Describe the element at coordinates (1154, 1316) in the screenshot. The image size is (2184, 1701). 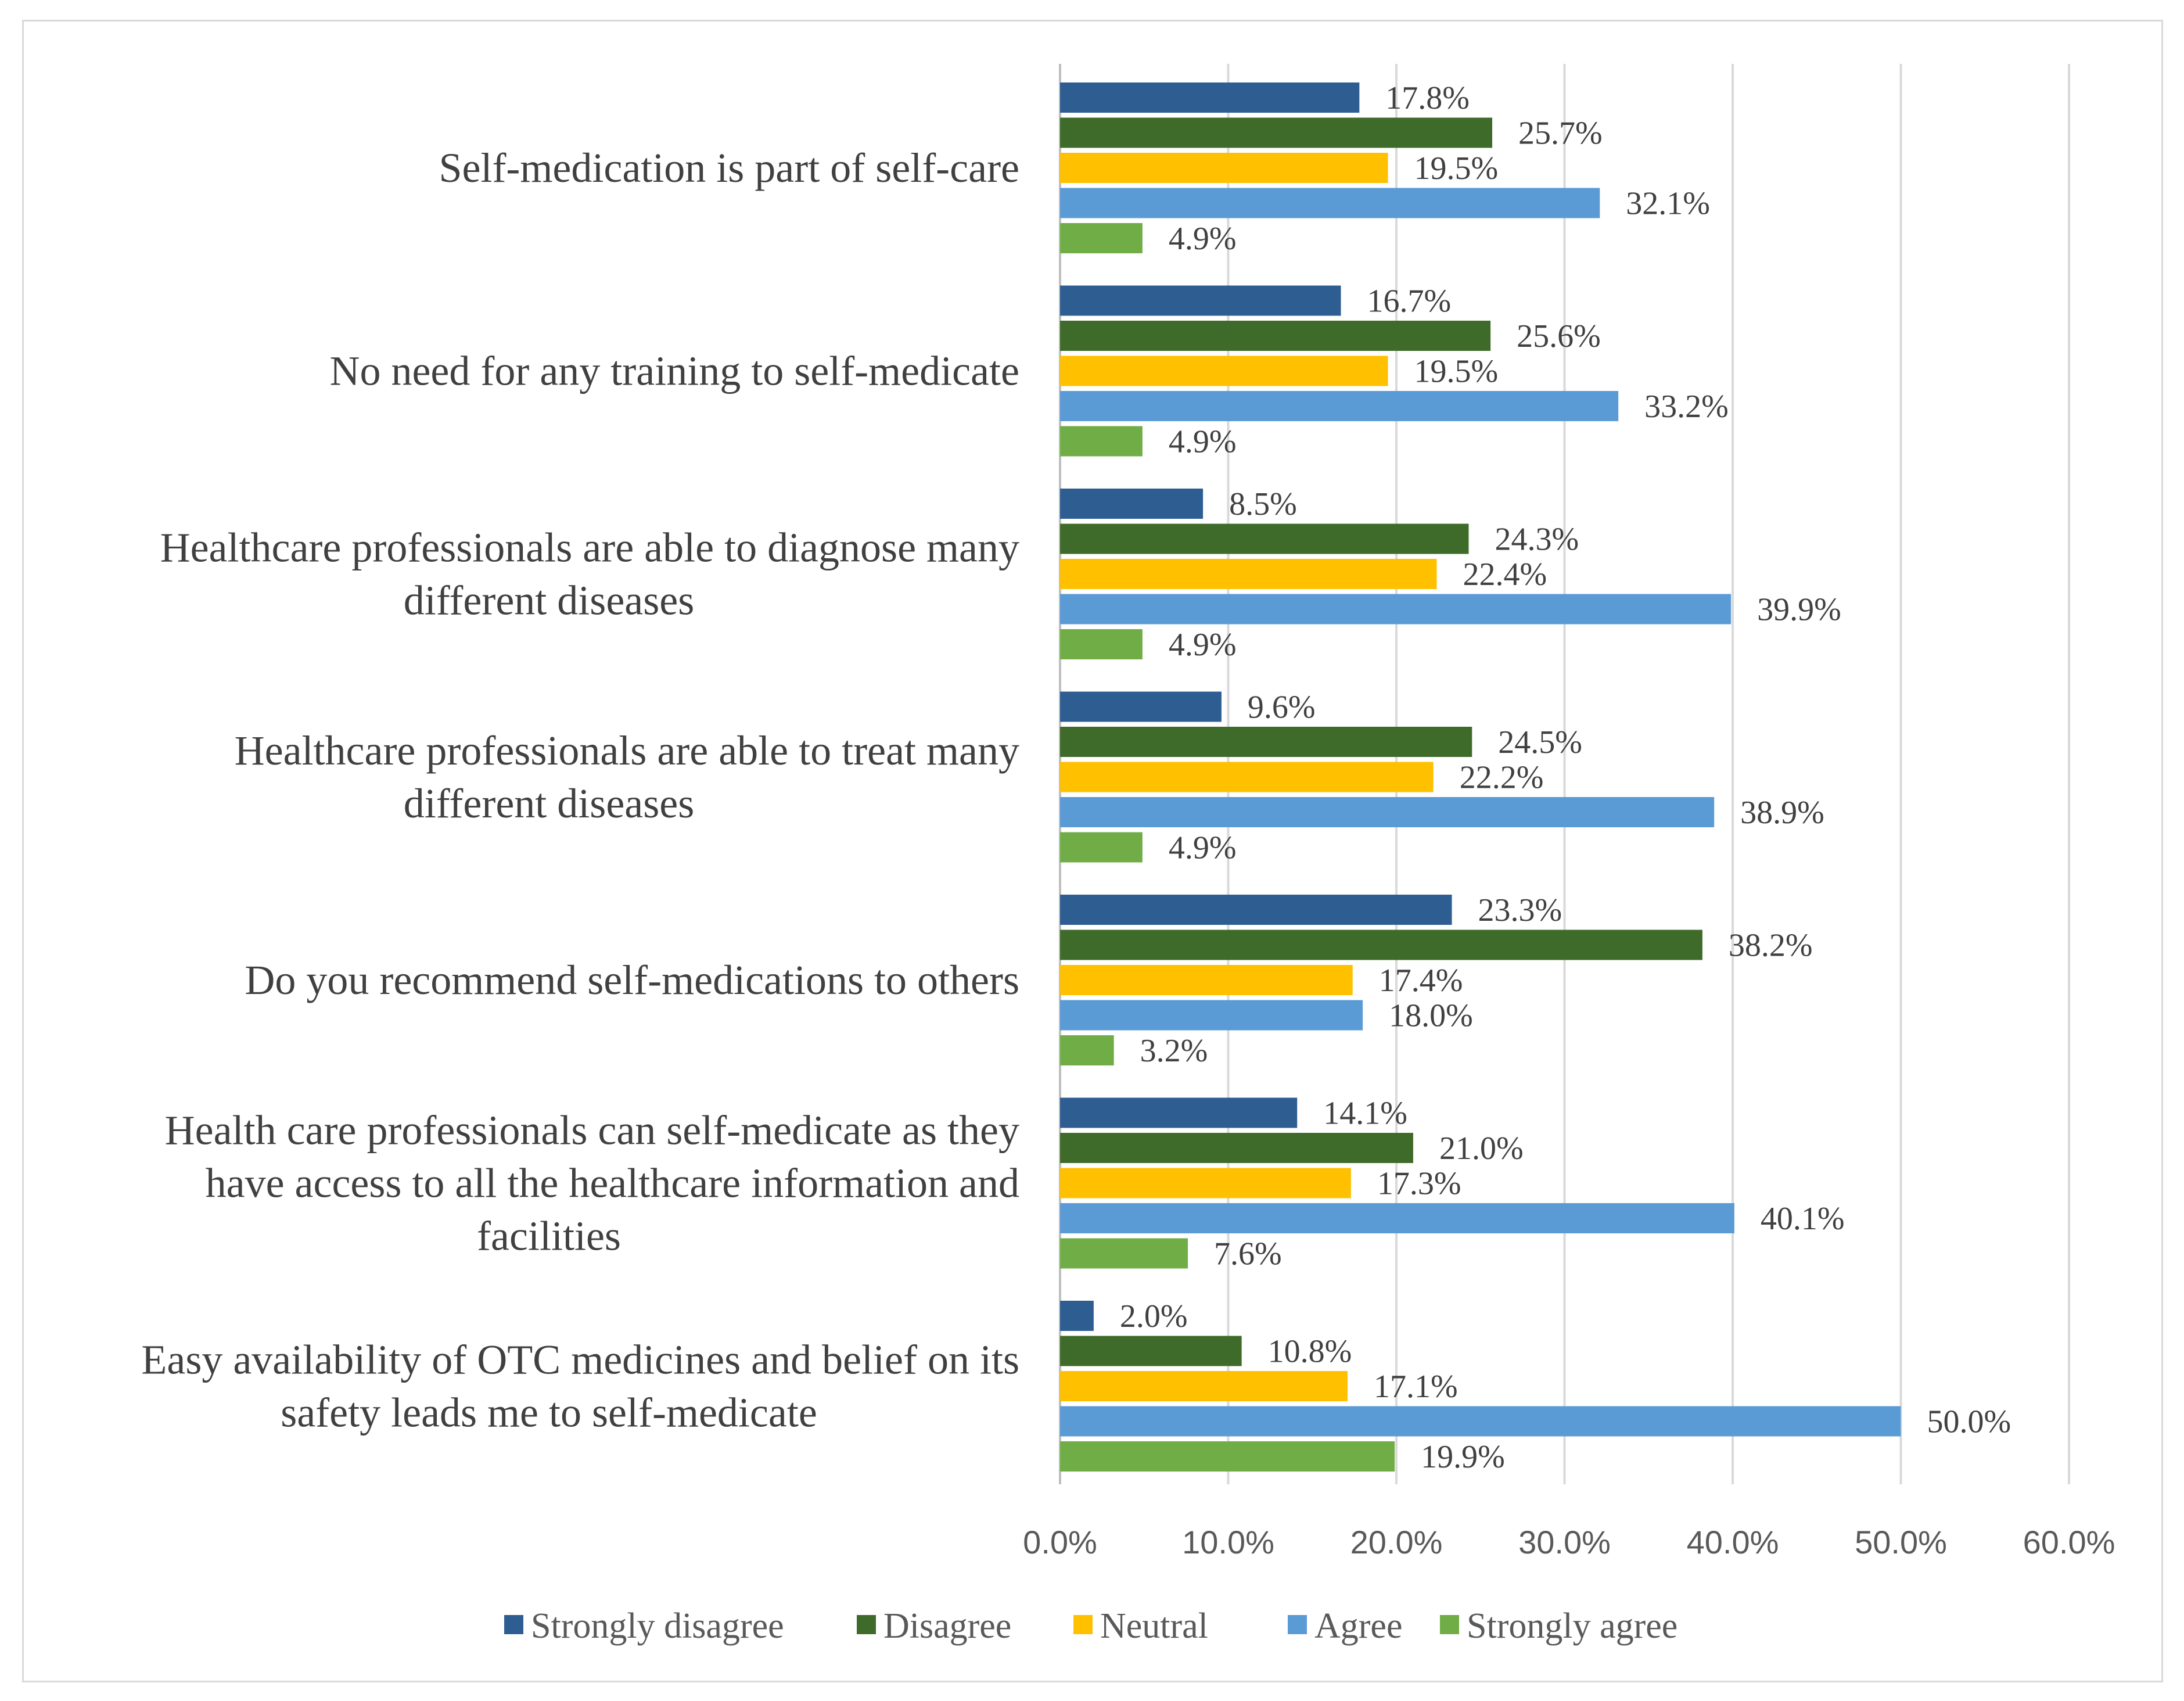
I see `data-label: 2.0%` at that location.